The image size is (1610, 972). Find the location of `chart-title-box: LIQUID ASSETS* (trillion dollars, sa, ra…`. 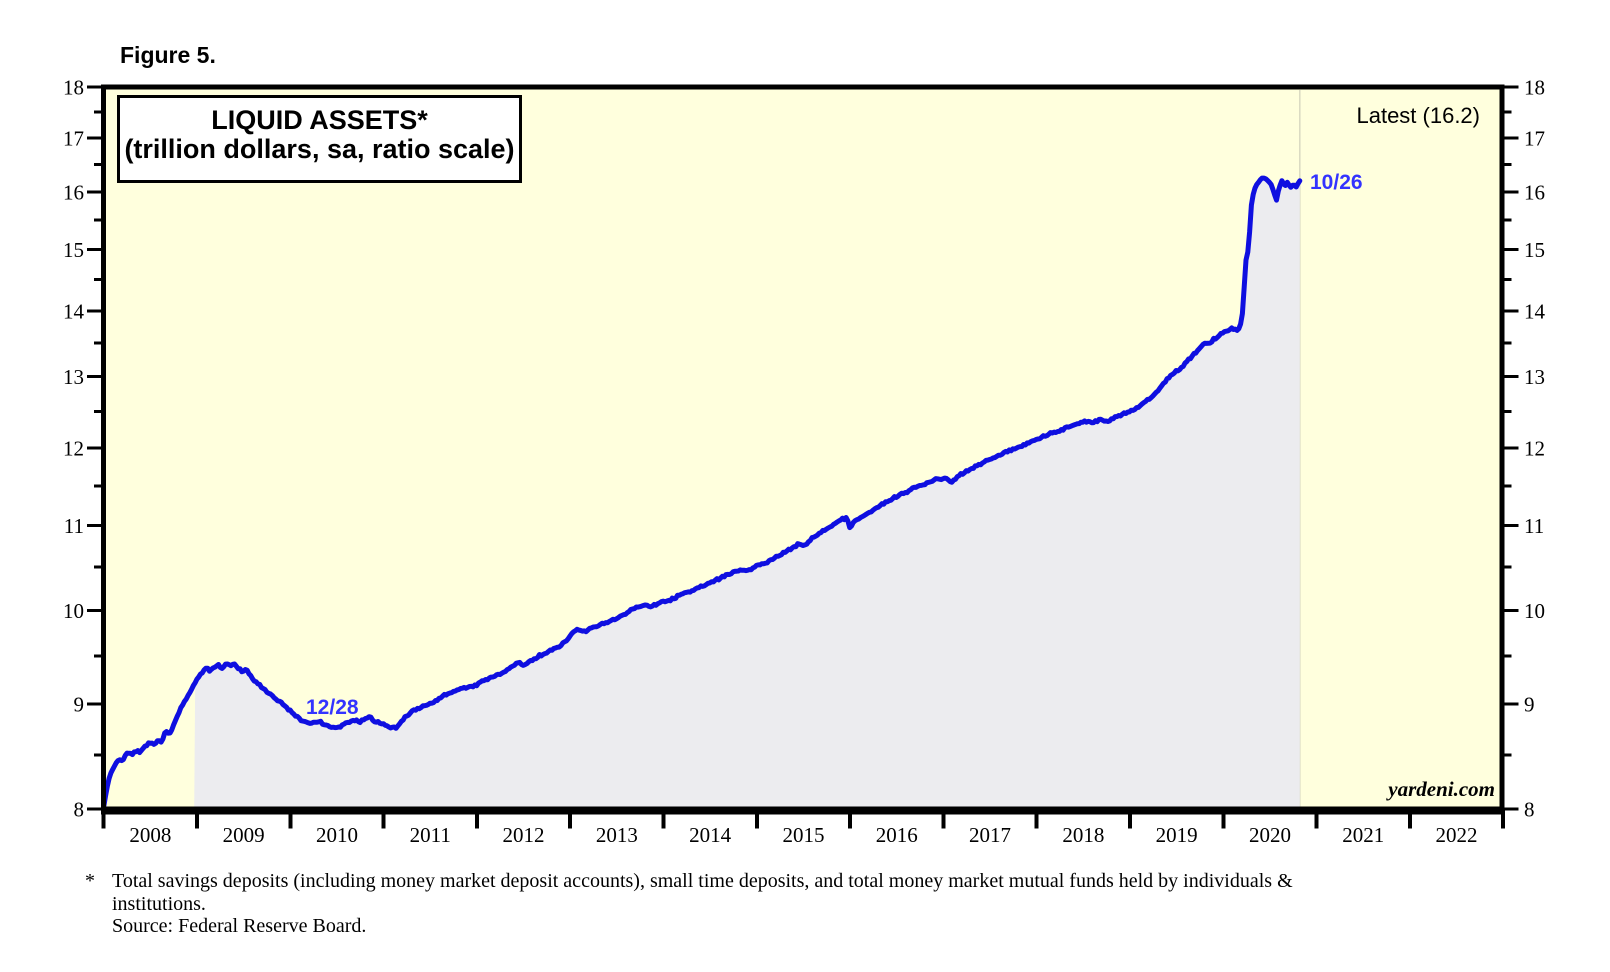

chart-title-box: LIQUID ASSETS* (trillion dollars, sa, ra… is located at coordinates (319, 139).